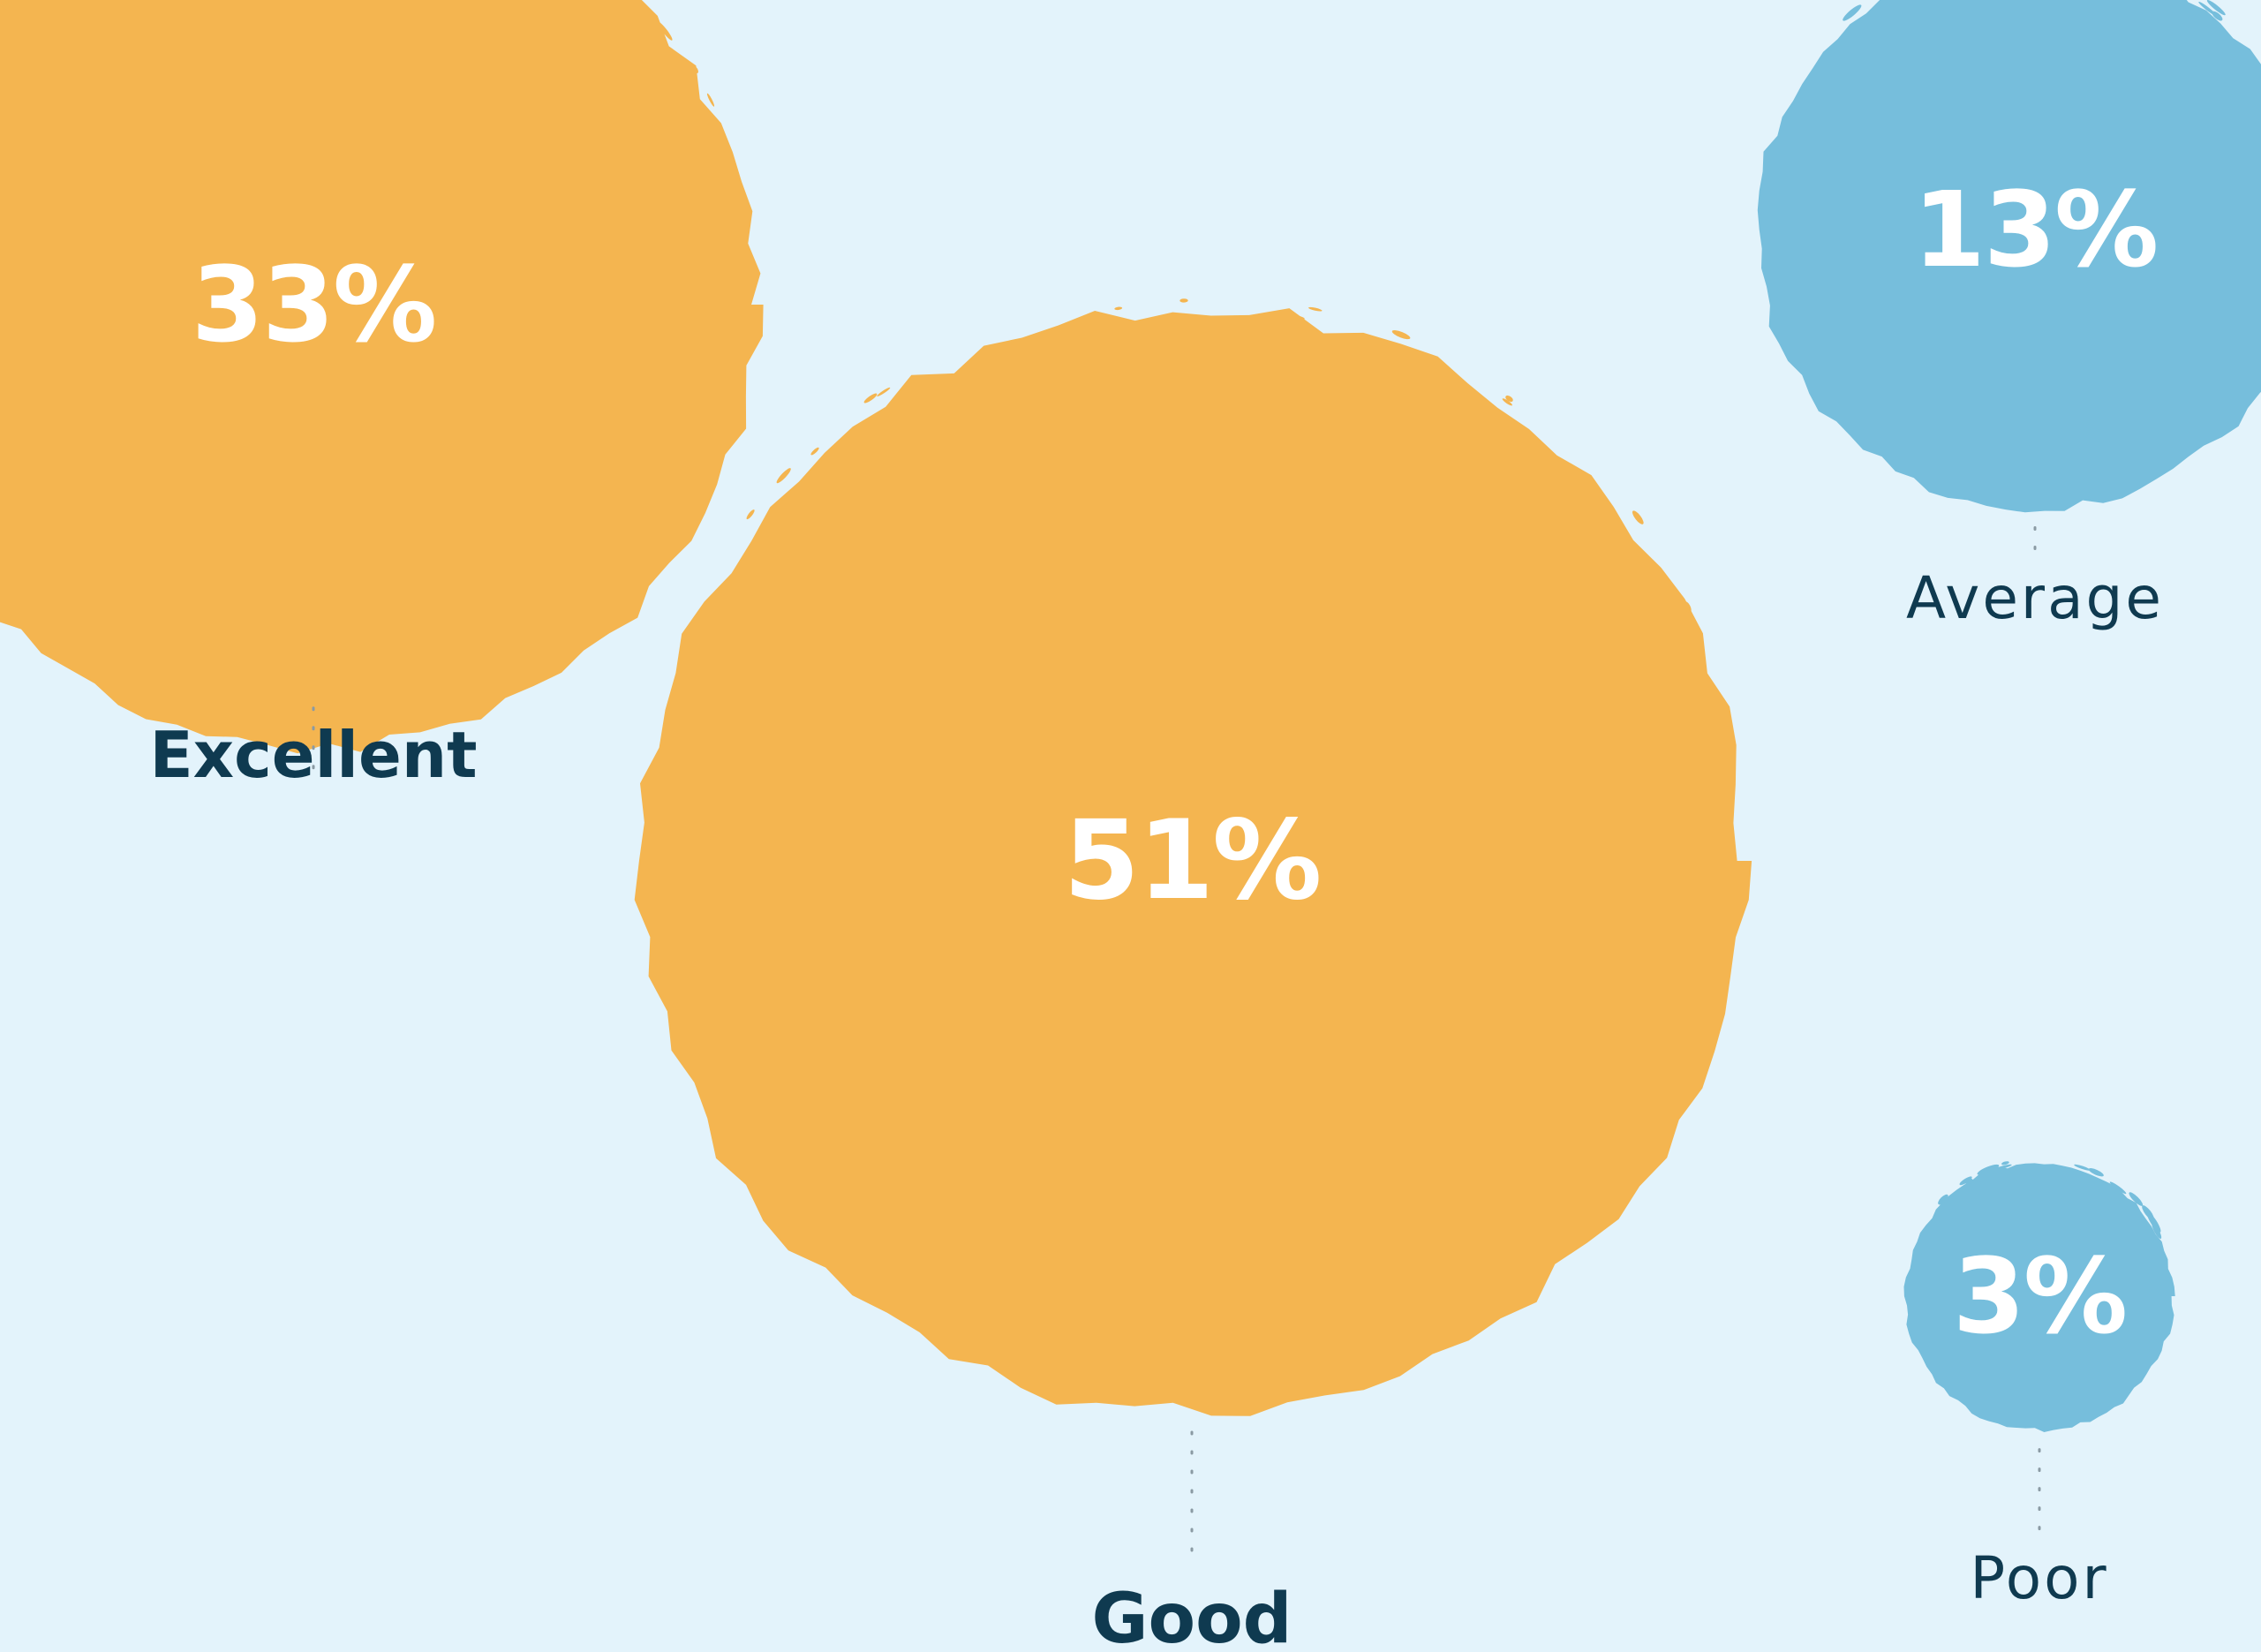  What do you see at coordinates (313, 305) in the screenshot?
I see `value-label-excellent: 33%` at bounding box center [313, 305].